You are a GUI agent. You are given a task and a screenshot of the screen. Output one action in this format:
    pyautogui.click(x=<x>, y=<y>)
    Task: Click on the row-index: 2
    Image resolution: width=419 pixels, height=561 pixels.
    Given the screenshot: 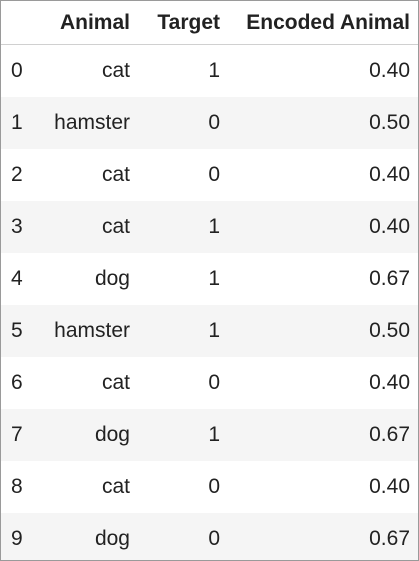 What is the action you would take?
    pyautogui.click(x=17, y=174)
    